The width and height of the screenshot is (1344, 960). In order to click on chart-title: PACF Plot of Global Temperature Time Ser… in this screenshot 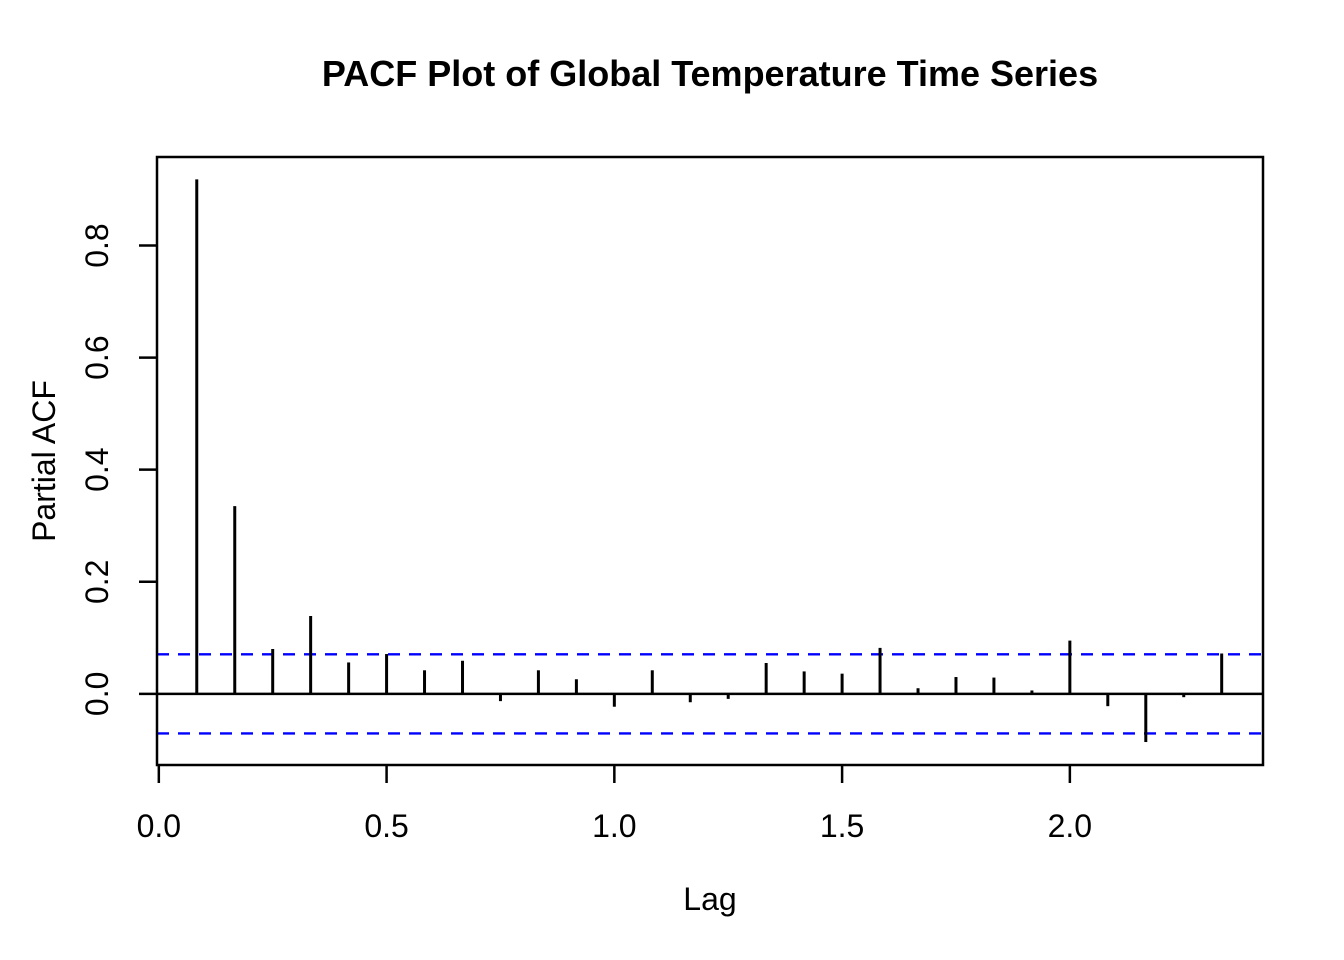, I will do `click(710, 73)`.